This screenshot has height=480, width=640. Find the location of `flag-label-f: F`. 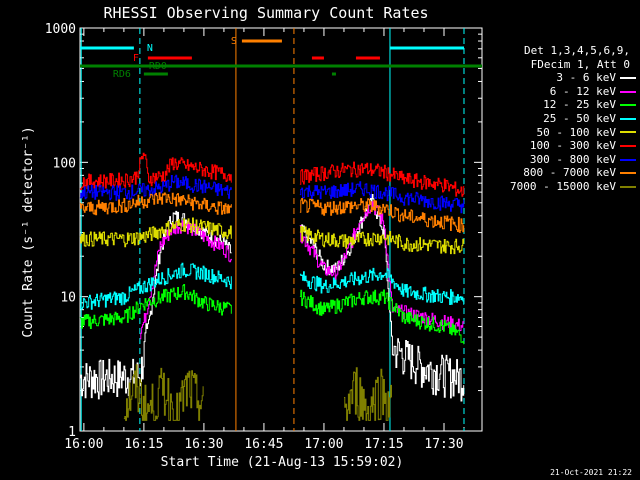

flag-label-f: F is located at coordinates (136, 58).